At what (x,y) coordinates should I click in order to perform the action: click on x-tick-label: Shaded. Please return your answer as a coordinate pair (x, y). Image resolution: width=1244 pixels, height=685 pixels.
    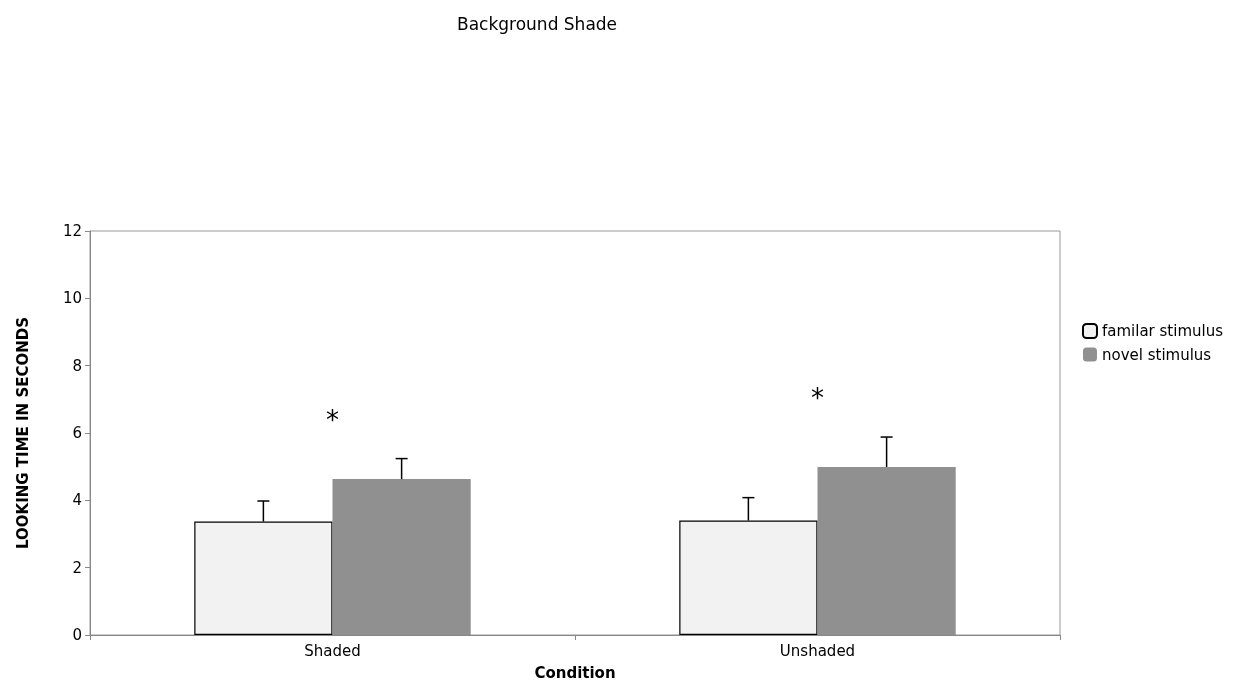
    Looking at the image, I should click on (332, 650).